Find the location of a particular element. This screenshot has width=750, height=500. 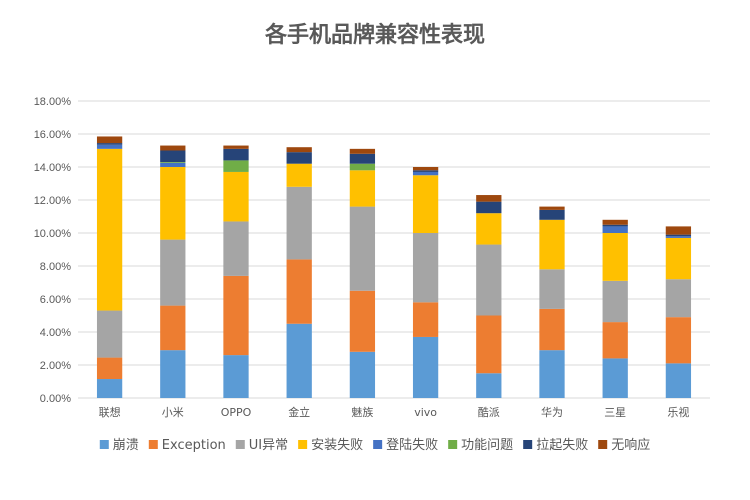

y-tick-label: 2.00% is located at coordinates (55, 366).